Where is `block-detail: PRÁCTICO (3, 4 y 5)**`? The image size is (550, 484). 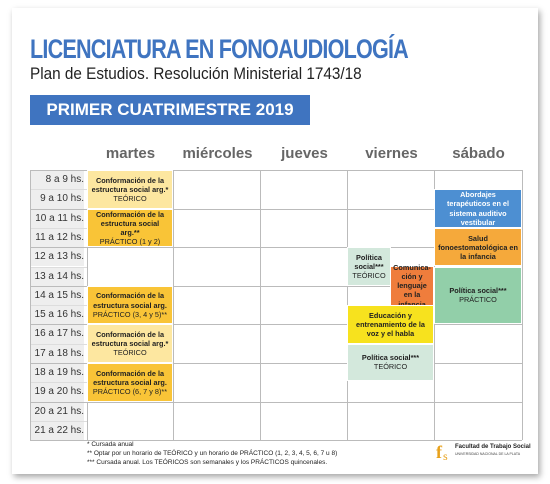
block-detail: PRÁCTICO (3, 4 y 5)** is located at coordinates (130, 314).